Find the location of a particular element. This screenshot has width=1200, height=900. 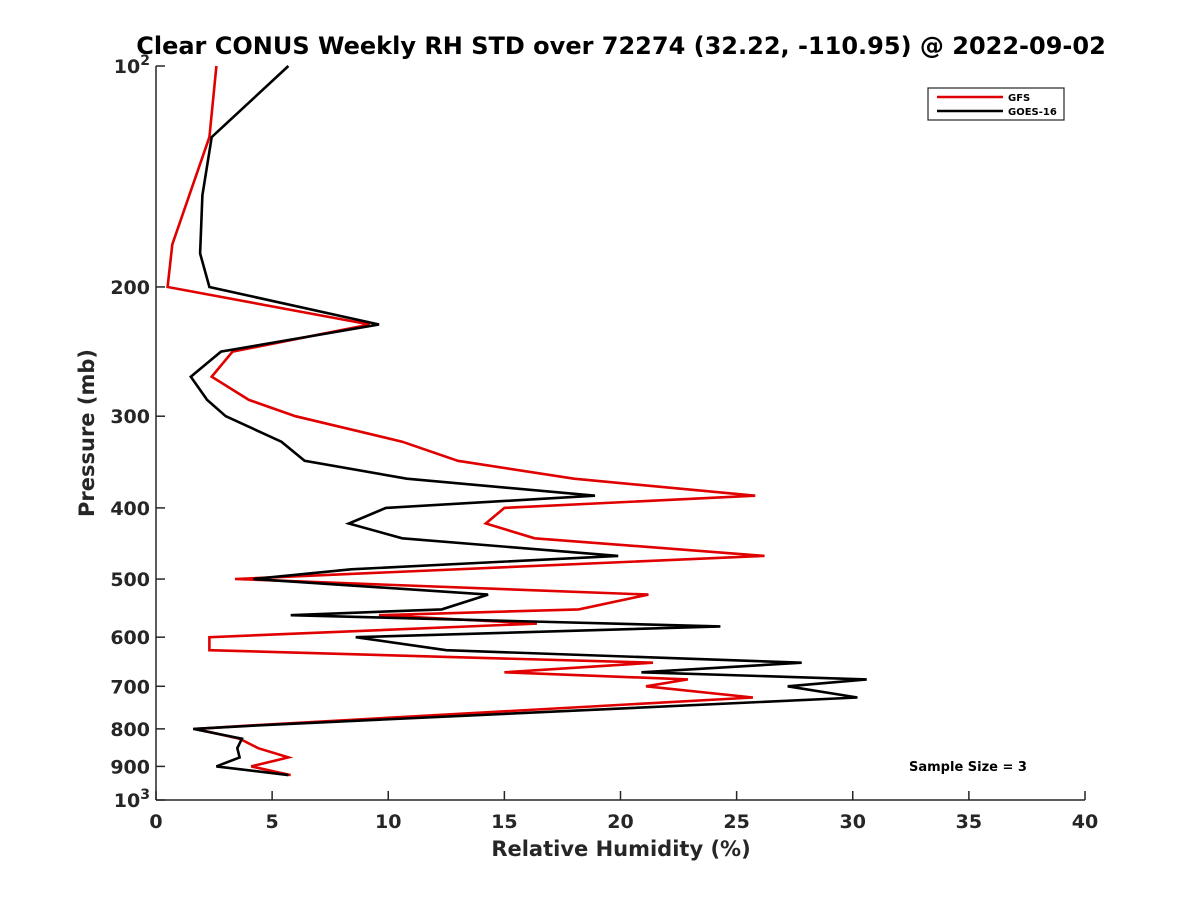

legend-label-gfs: GFS is located at coordinates (1019, 98).